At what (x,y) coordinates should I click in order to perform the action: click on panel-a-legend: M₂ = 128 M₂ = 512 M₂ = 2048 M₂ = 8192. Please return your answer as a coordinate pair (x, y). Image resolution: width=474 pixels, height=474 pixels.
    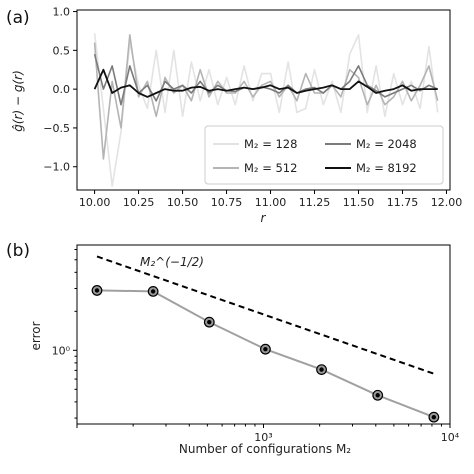
    Looking at the image, I should click on (324, 155).